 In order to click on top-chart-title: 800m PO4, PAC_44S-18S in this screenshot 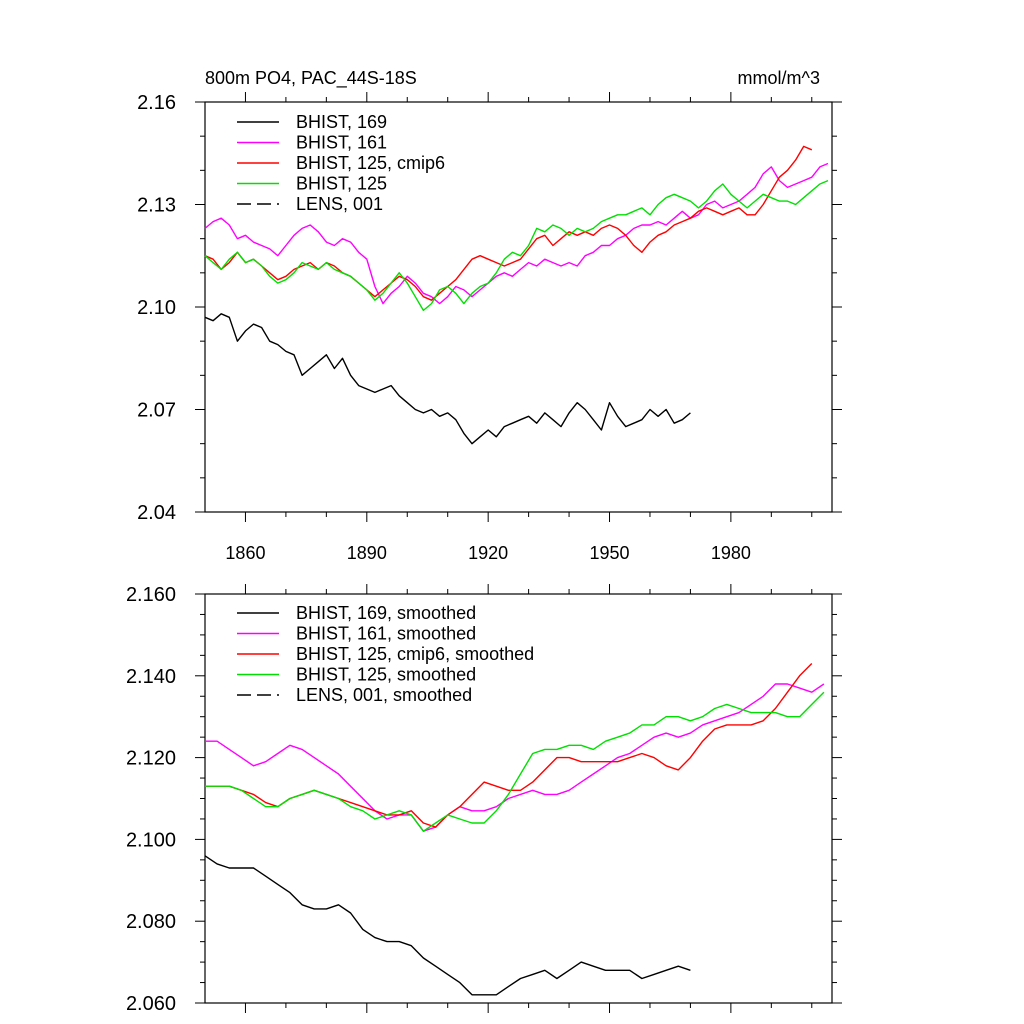, I will do `click(311, 78)`.